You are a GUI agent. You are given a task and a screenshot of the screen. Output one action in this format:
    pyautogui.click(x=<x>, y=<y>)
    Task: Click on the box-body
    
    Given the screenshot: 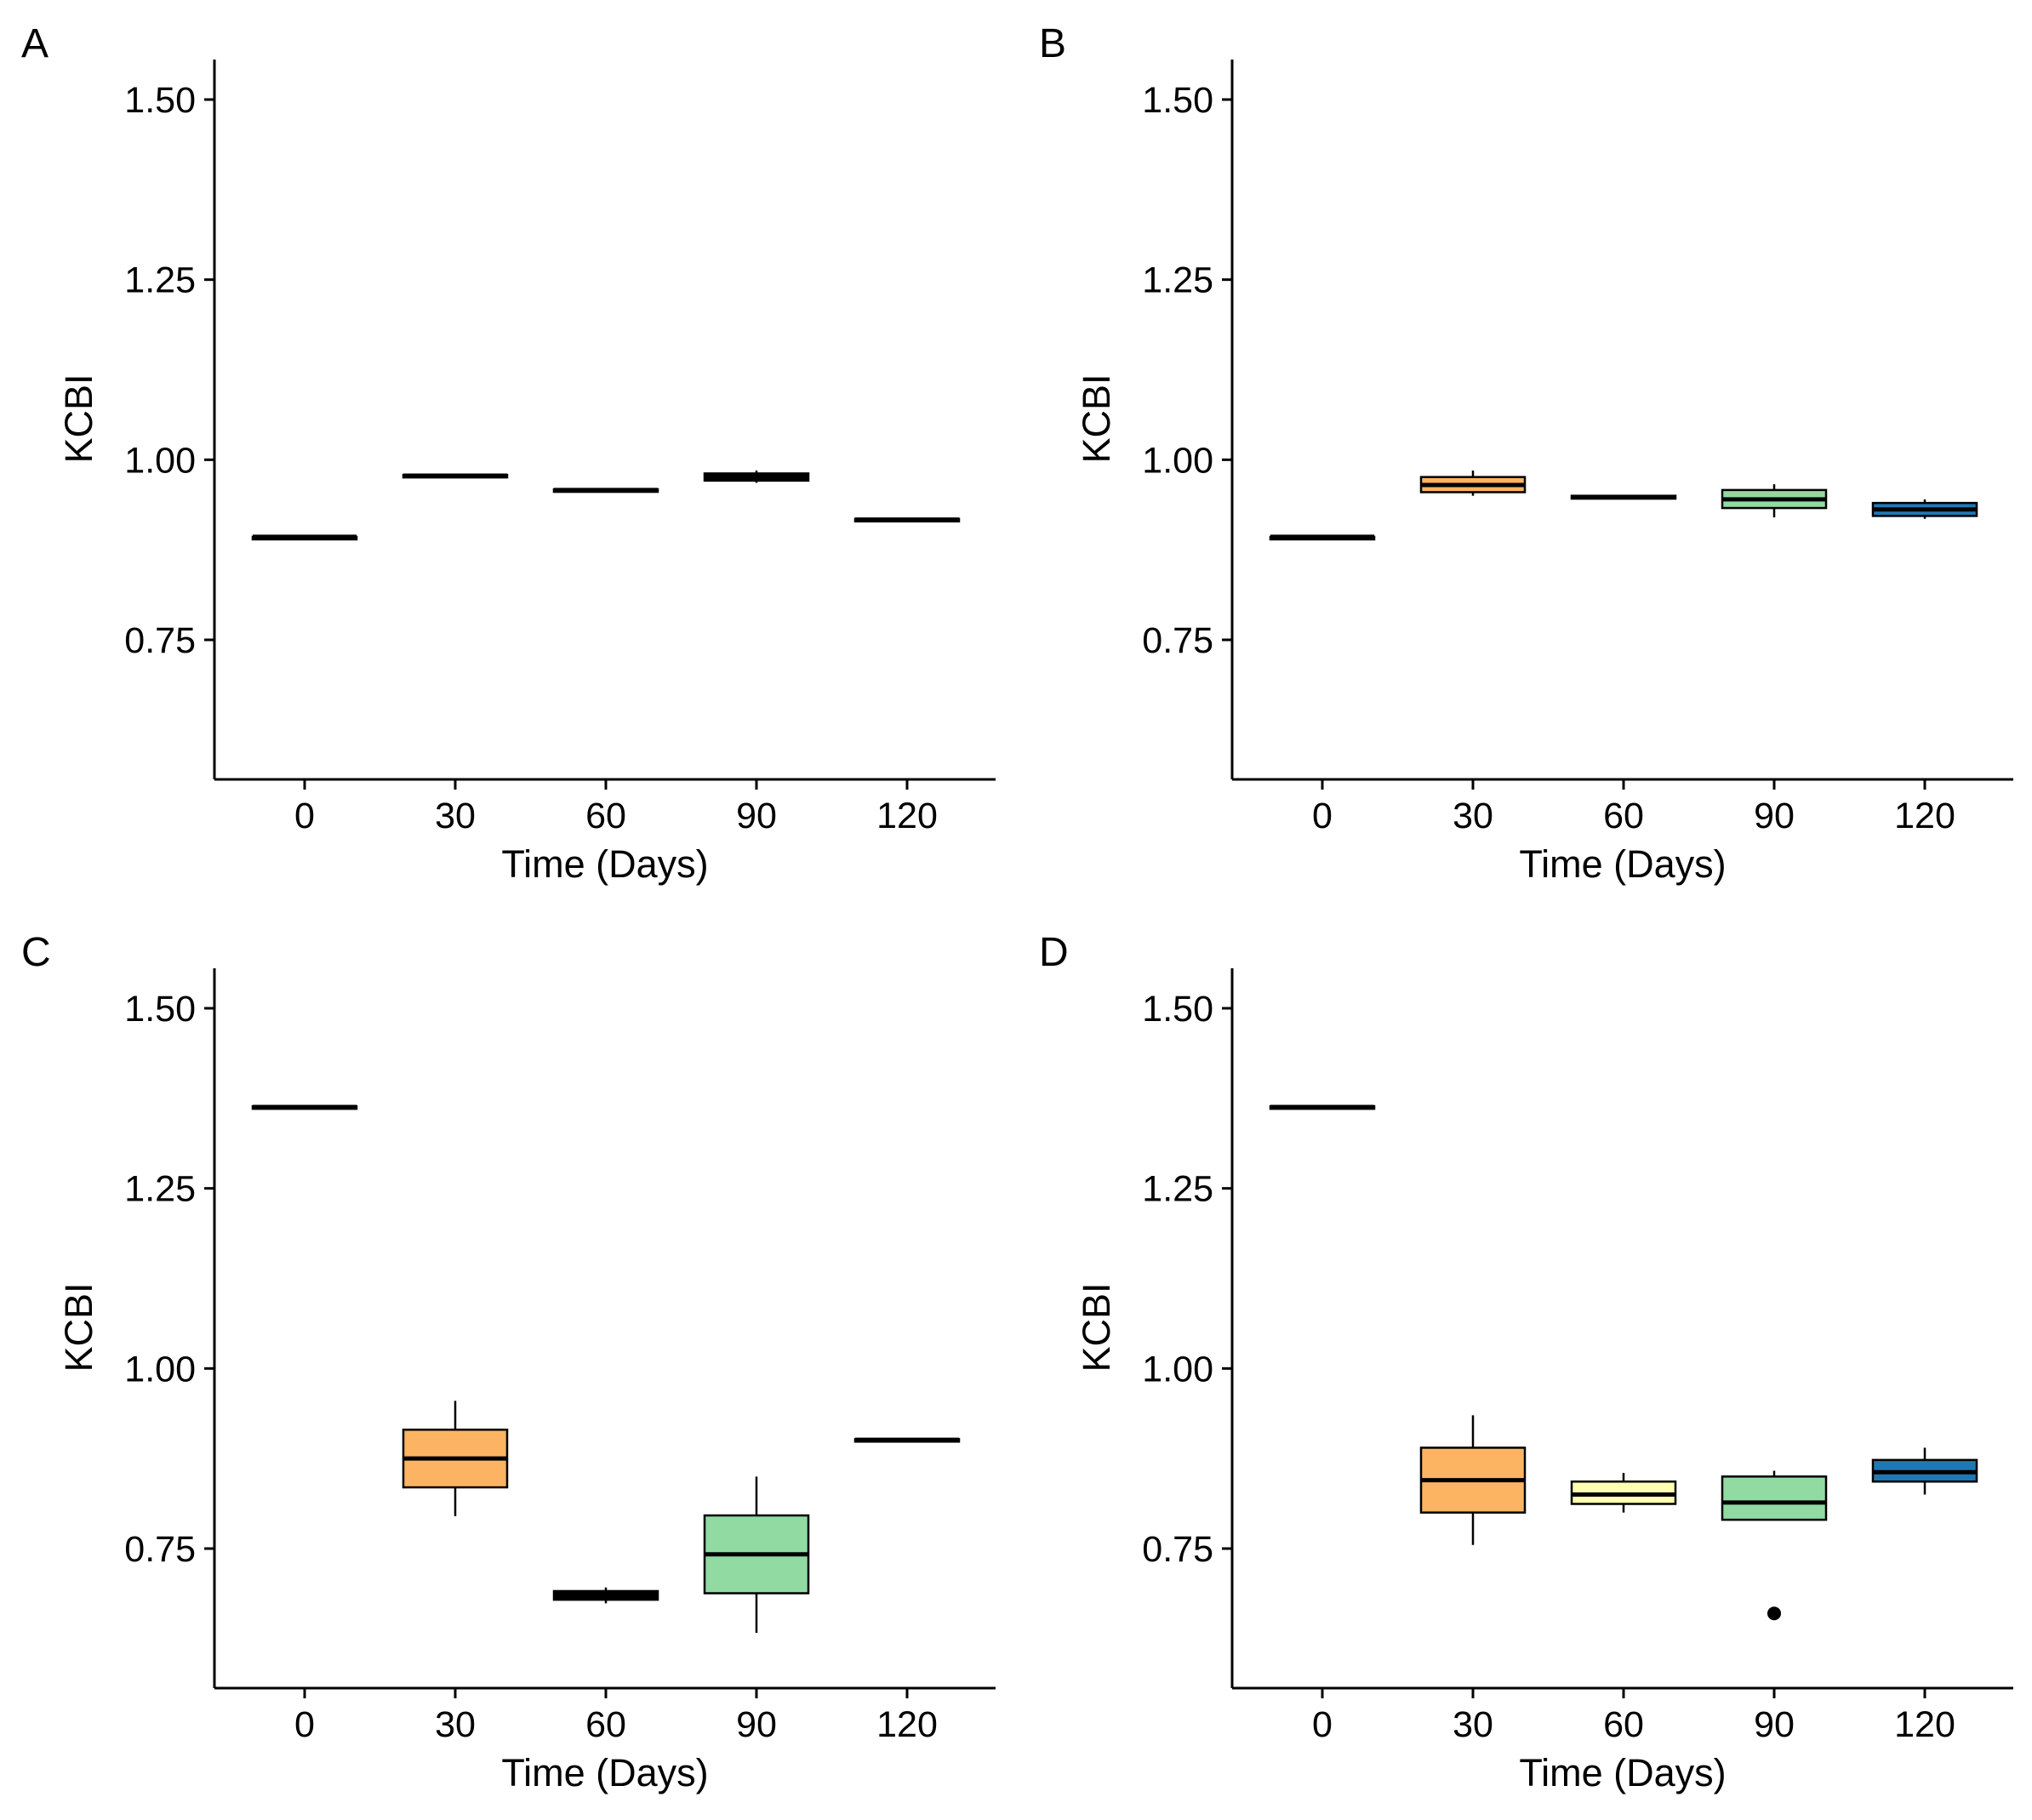 What is the action you would take?
    pyautogui.click(x=1774, y=1498)
    